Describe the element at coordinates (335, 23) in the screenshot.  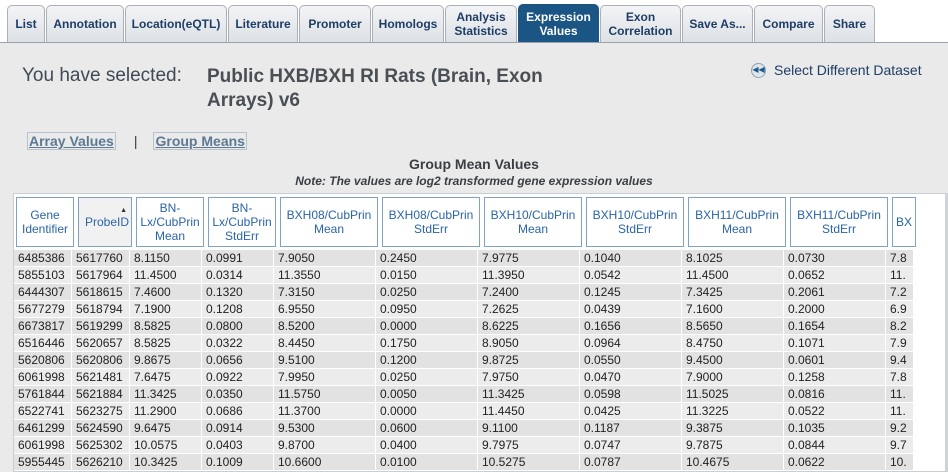
I see `tab-promoter: Promoter` at that location.